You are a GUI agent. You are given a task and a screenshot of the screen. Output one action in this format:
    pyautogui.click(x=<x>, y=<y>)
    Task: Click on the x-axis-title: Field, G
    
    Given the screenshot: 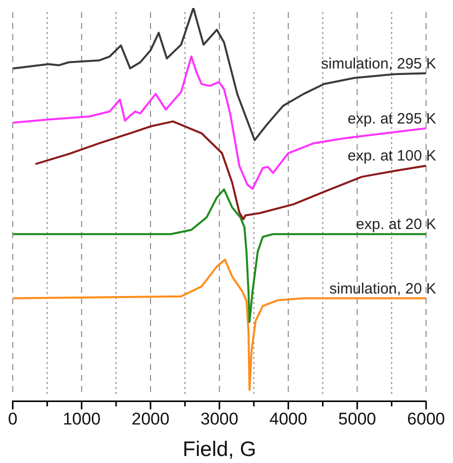 What is the action you would take?
    pyautogui.click(x=219, y=450)
    